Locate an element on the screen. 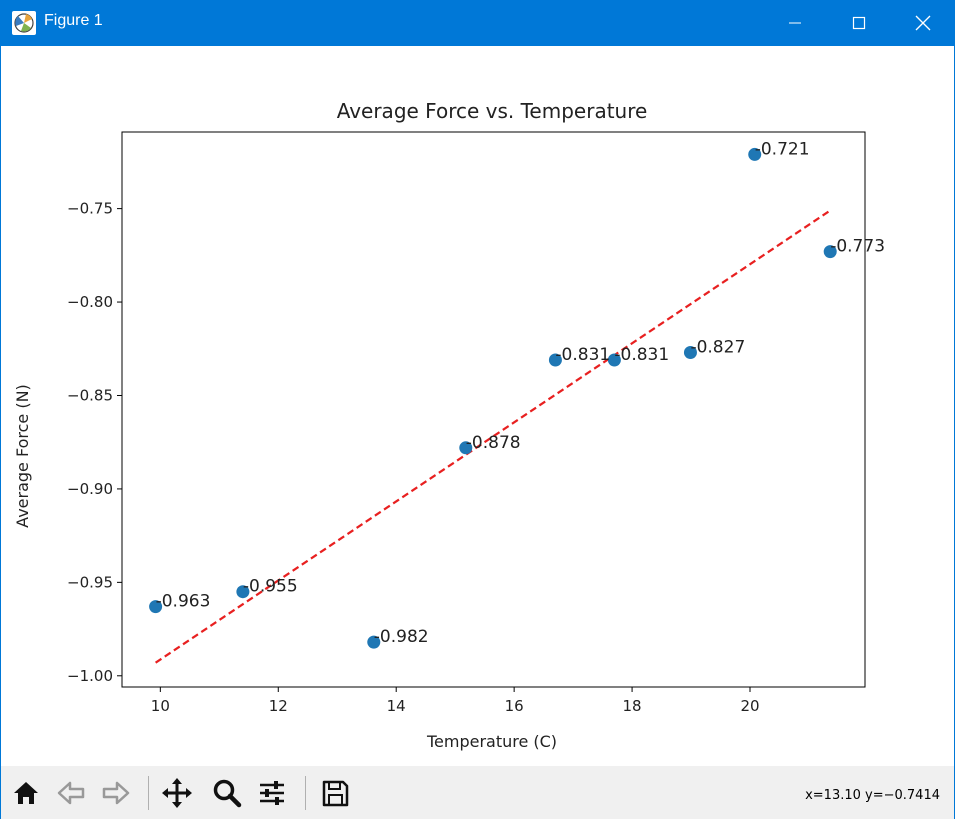 The height and width of the screenshot is (820, 955). x-tick-label: 20 is located at coordinates (749, 706).